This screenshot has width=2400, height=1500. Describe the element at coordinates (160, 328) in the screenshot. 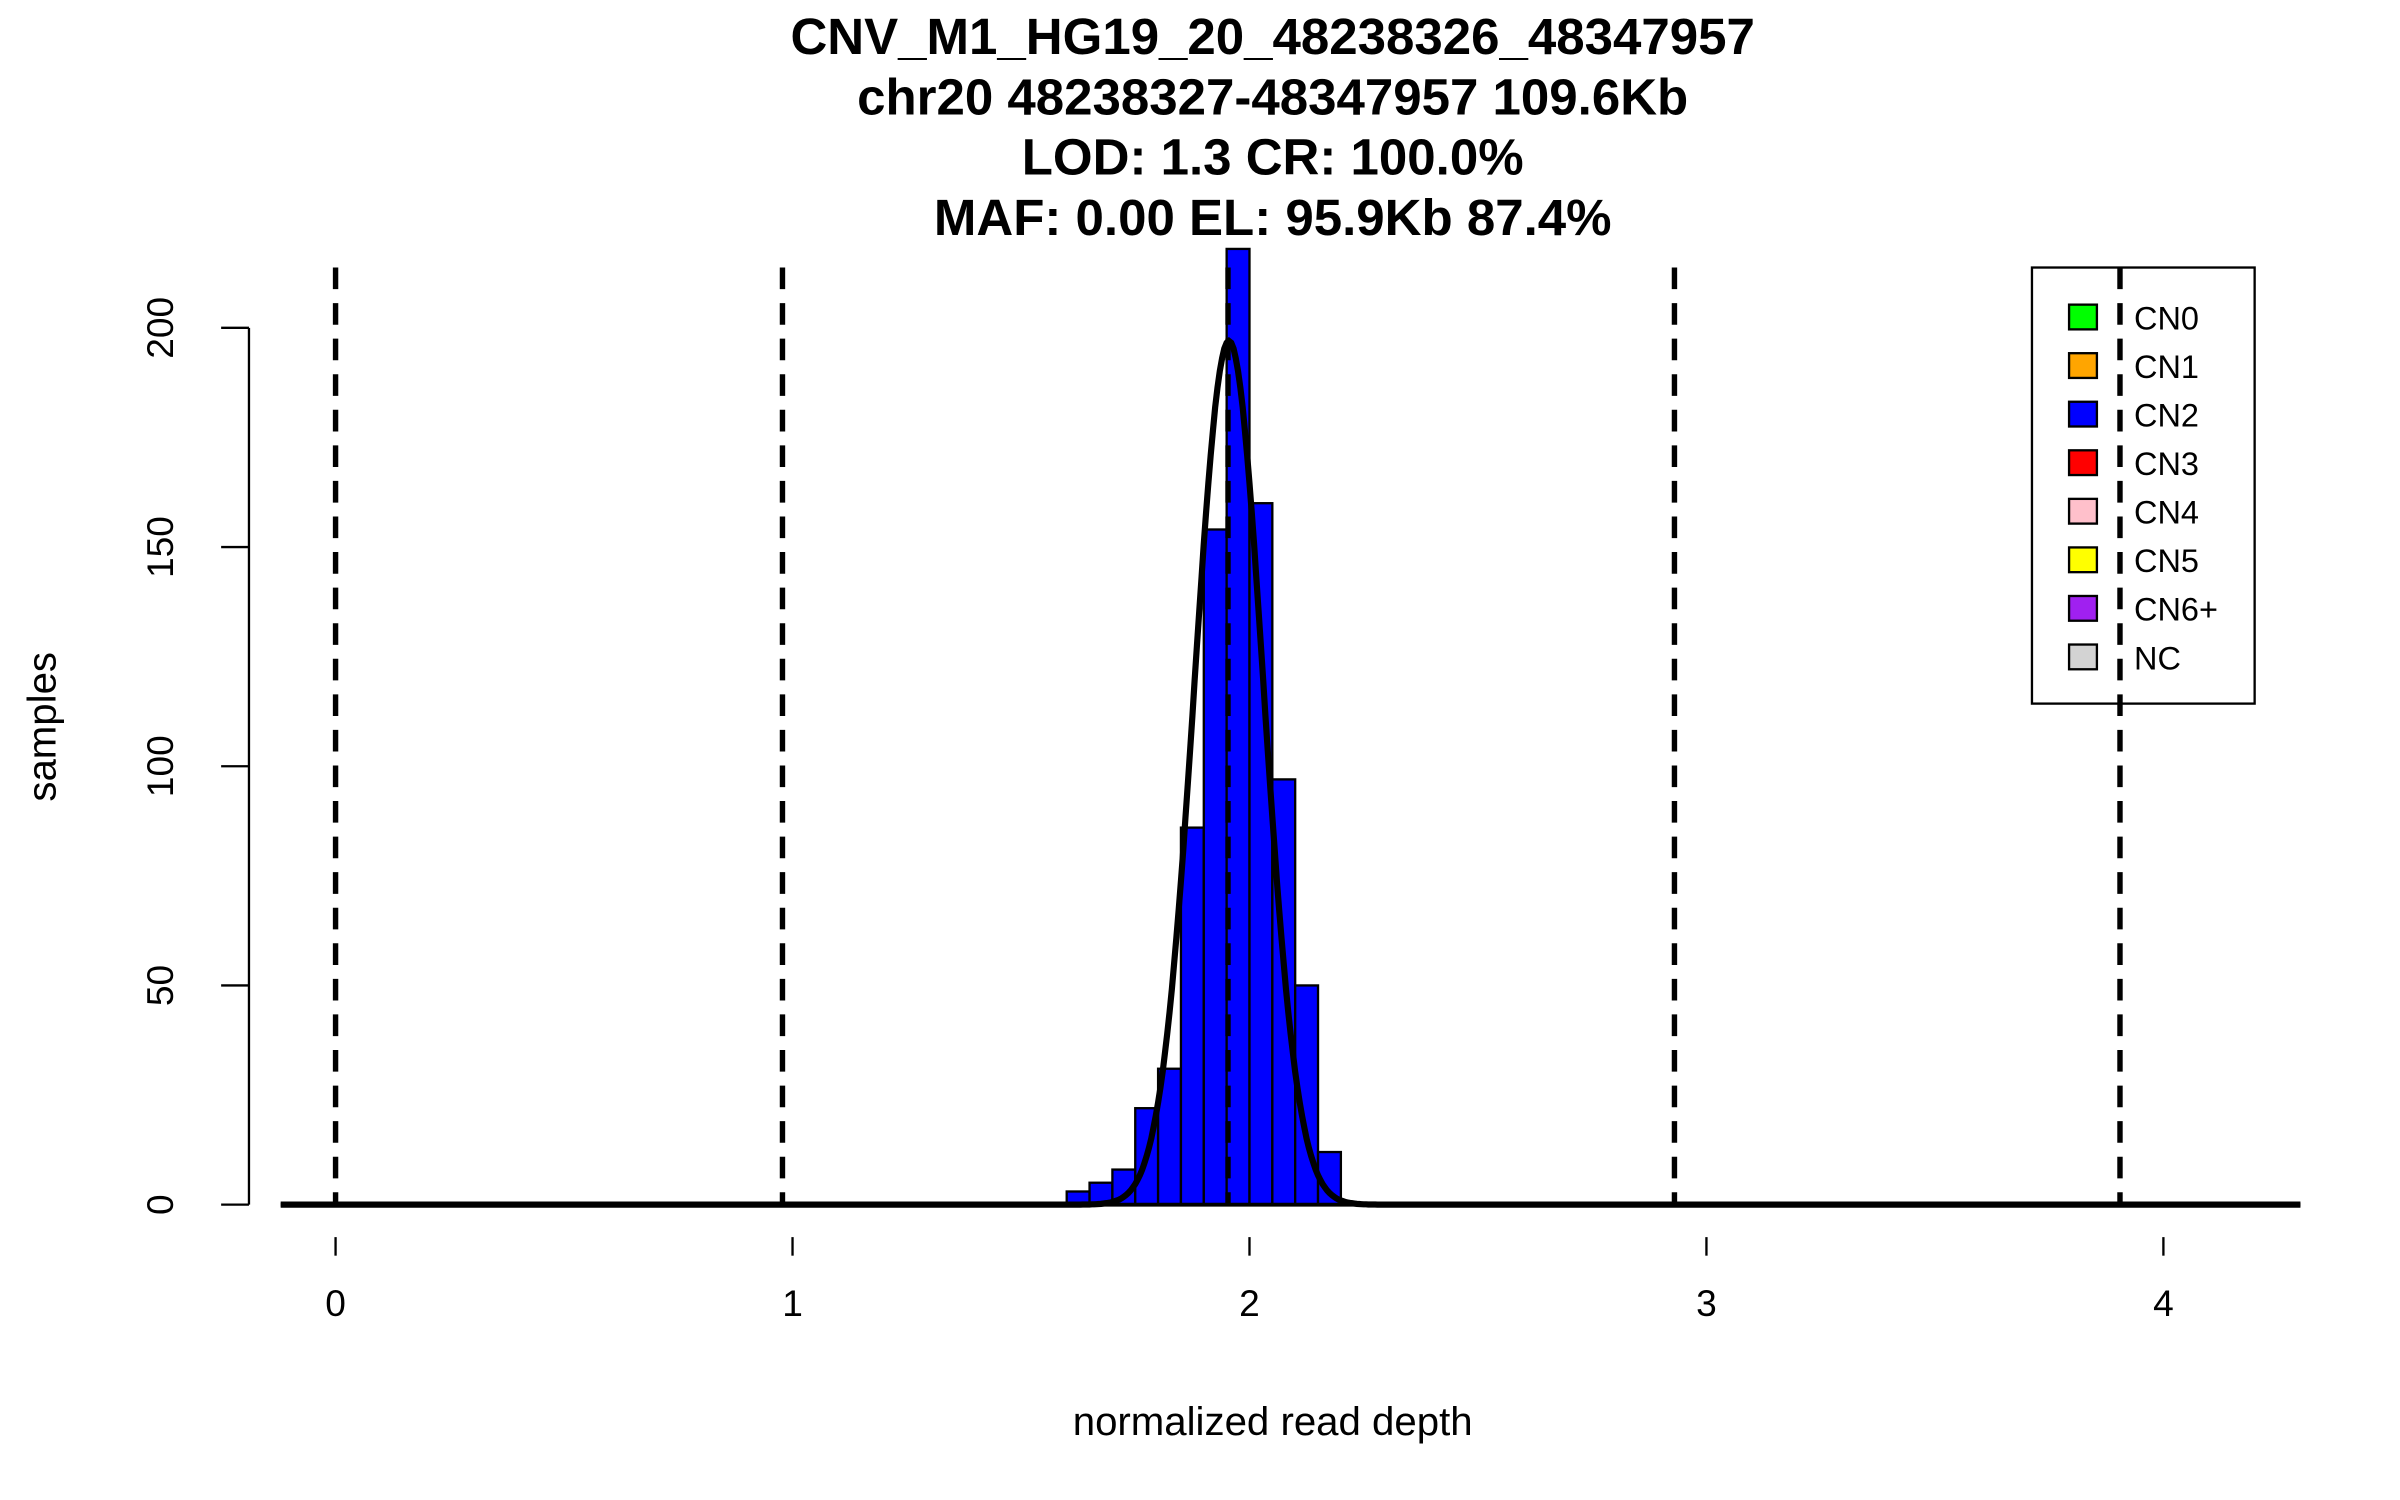

I see `y-tick-label: 200` at that location.